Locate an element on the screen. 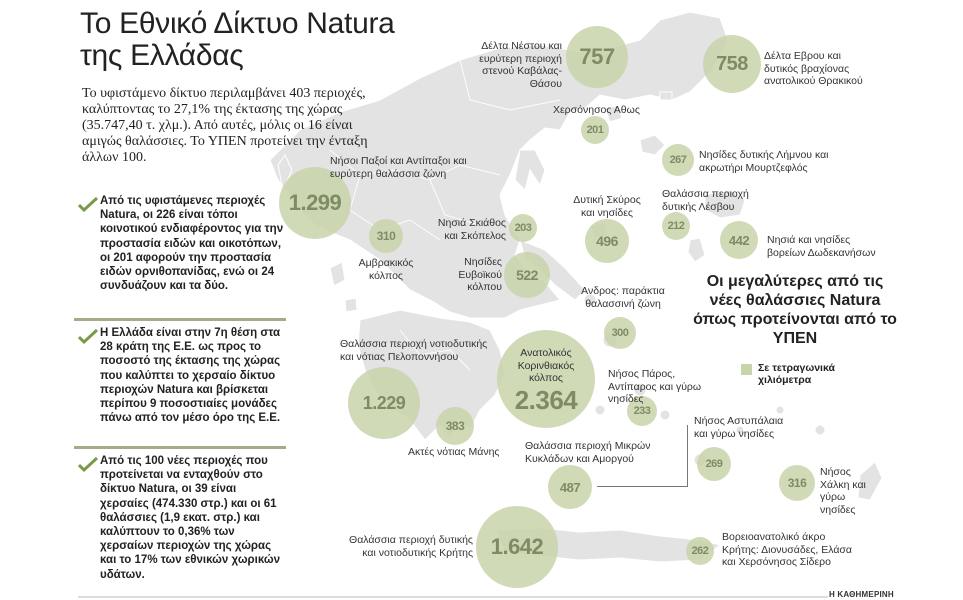 This screenshot has width=963, height=600. label-skiathos: Νησιά Σκιάθος και Σκόπελος is located at coordinates (471, 229).